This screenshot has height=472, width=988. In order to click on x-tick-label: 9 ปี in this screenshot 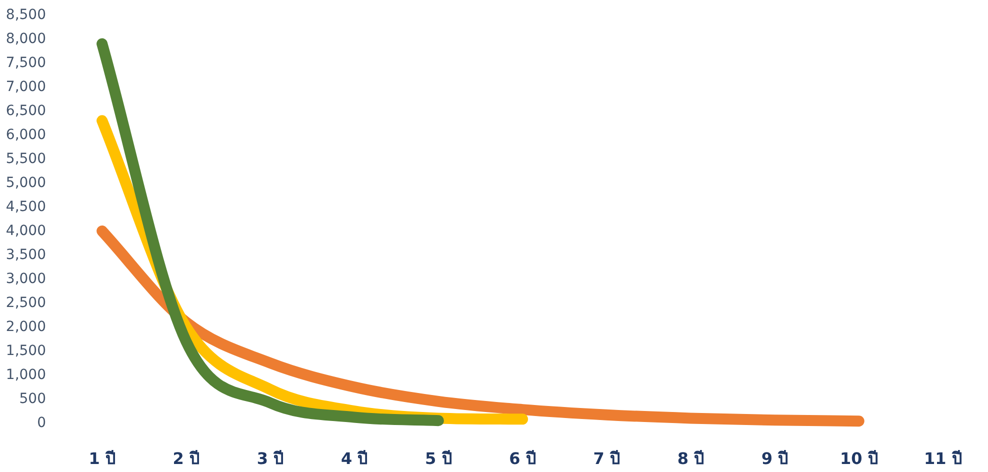, I will do `click(774, 458)`.